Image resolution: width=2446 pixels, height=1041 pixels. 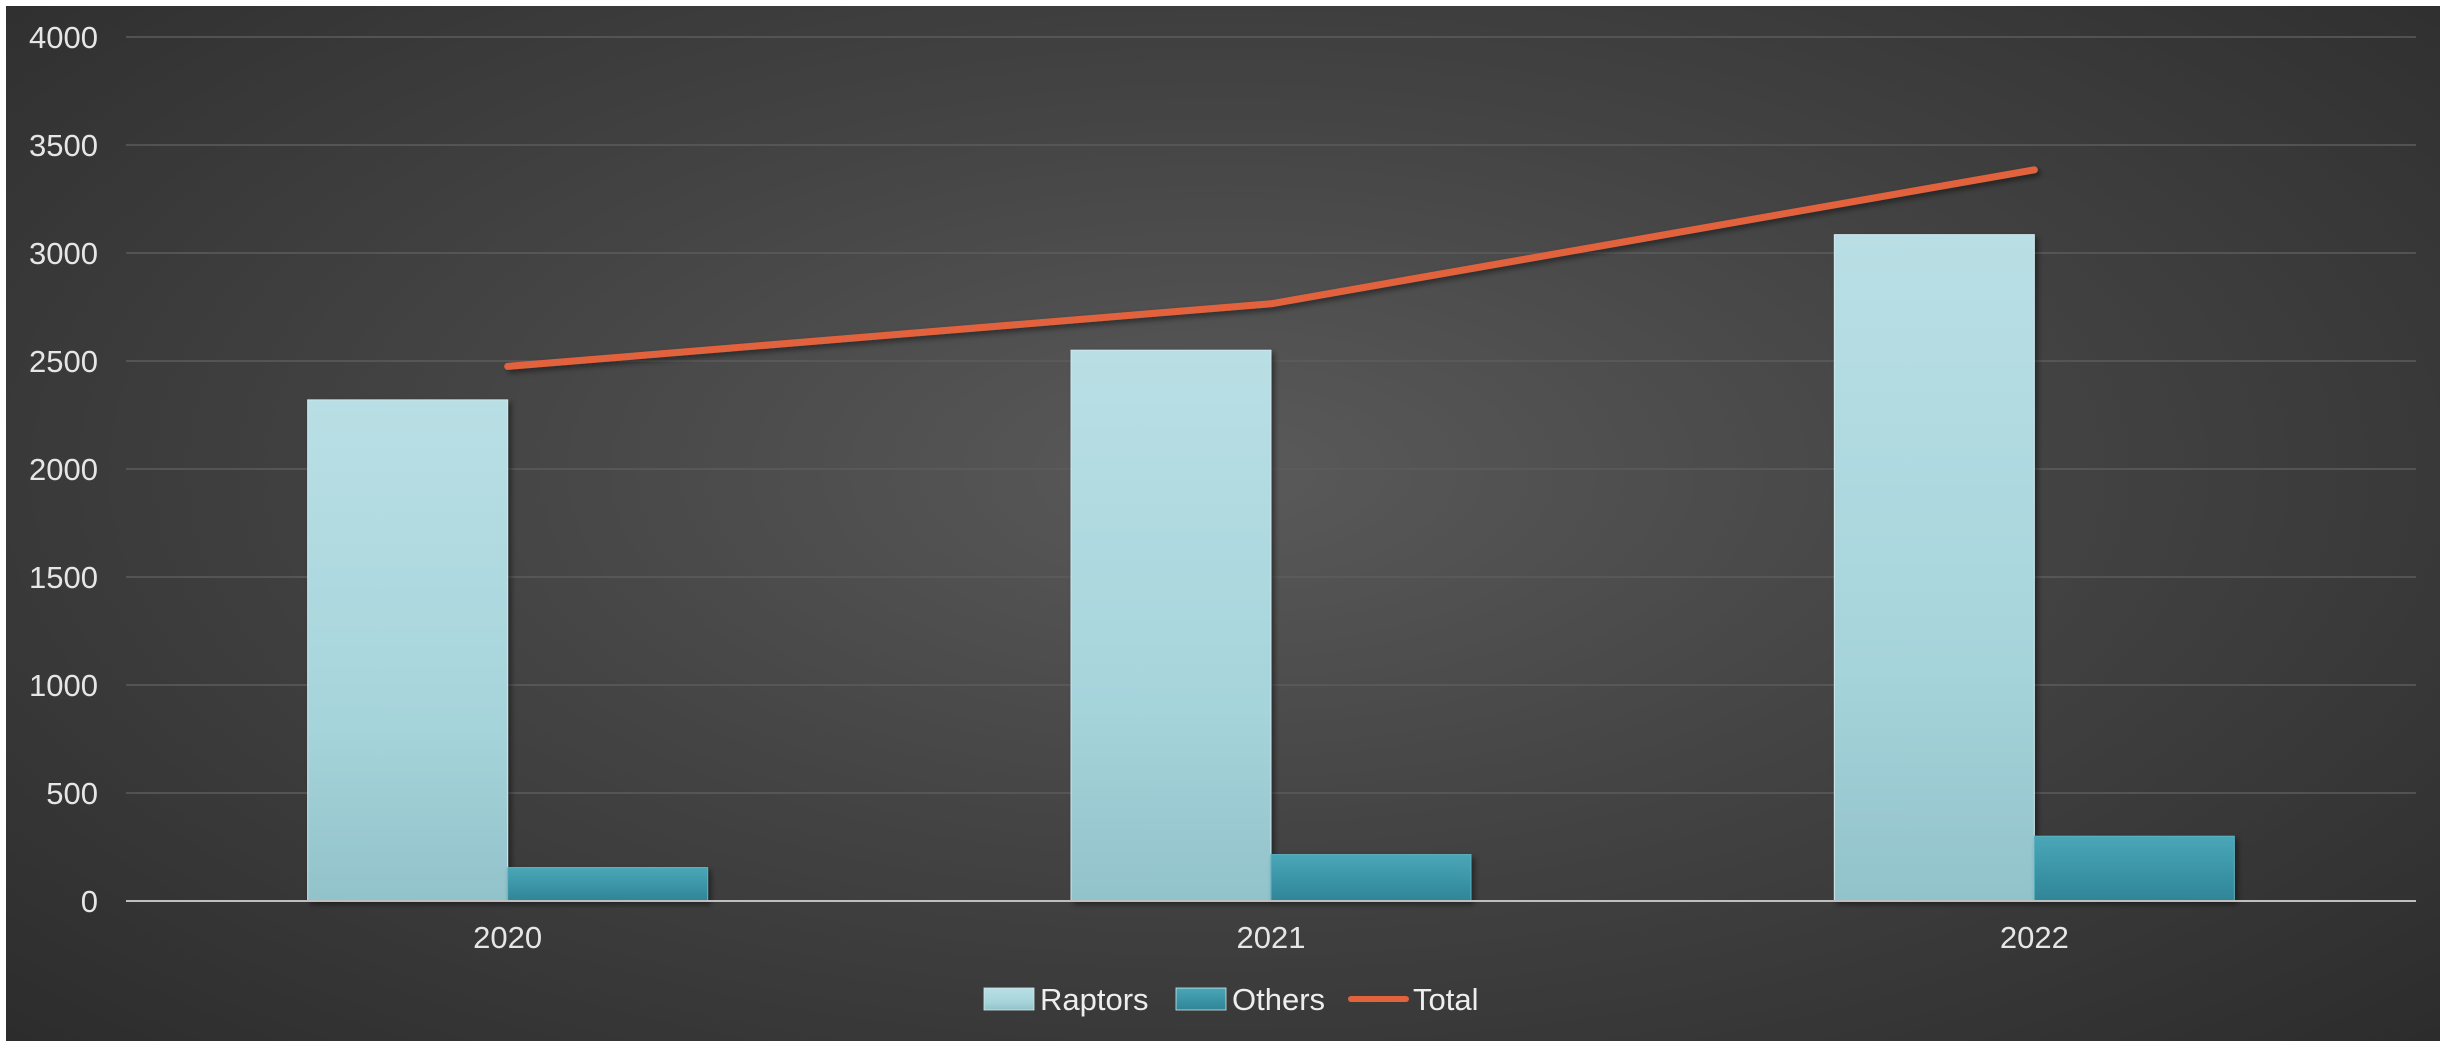 I want to click on y-tick-label: 4000, so click(x=63, y=37).